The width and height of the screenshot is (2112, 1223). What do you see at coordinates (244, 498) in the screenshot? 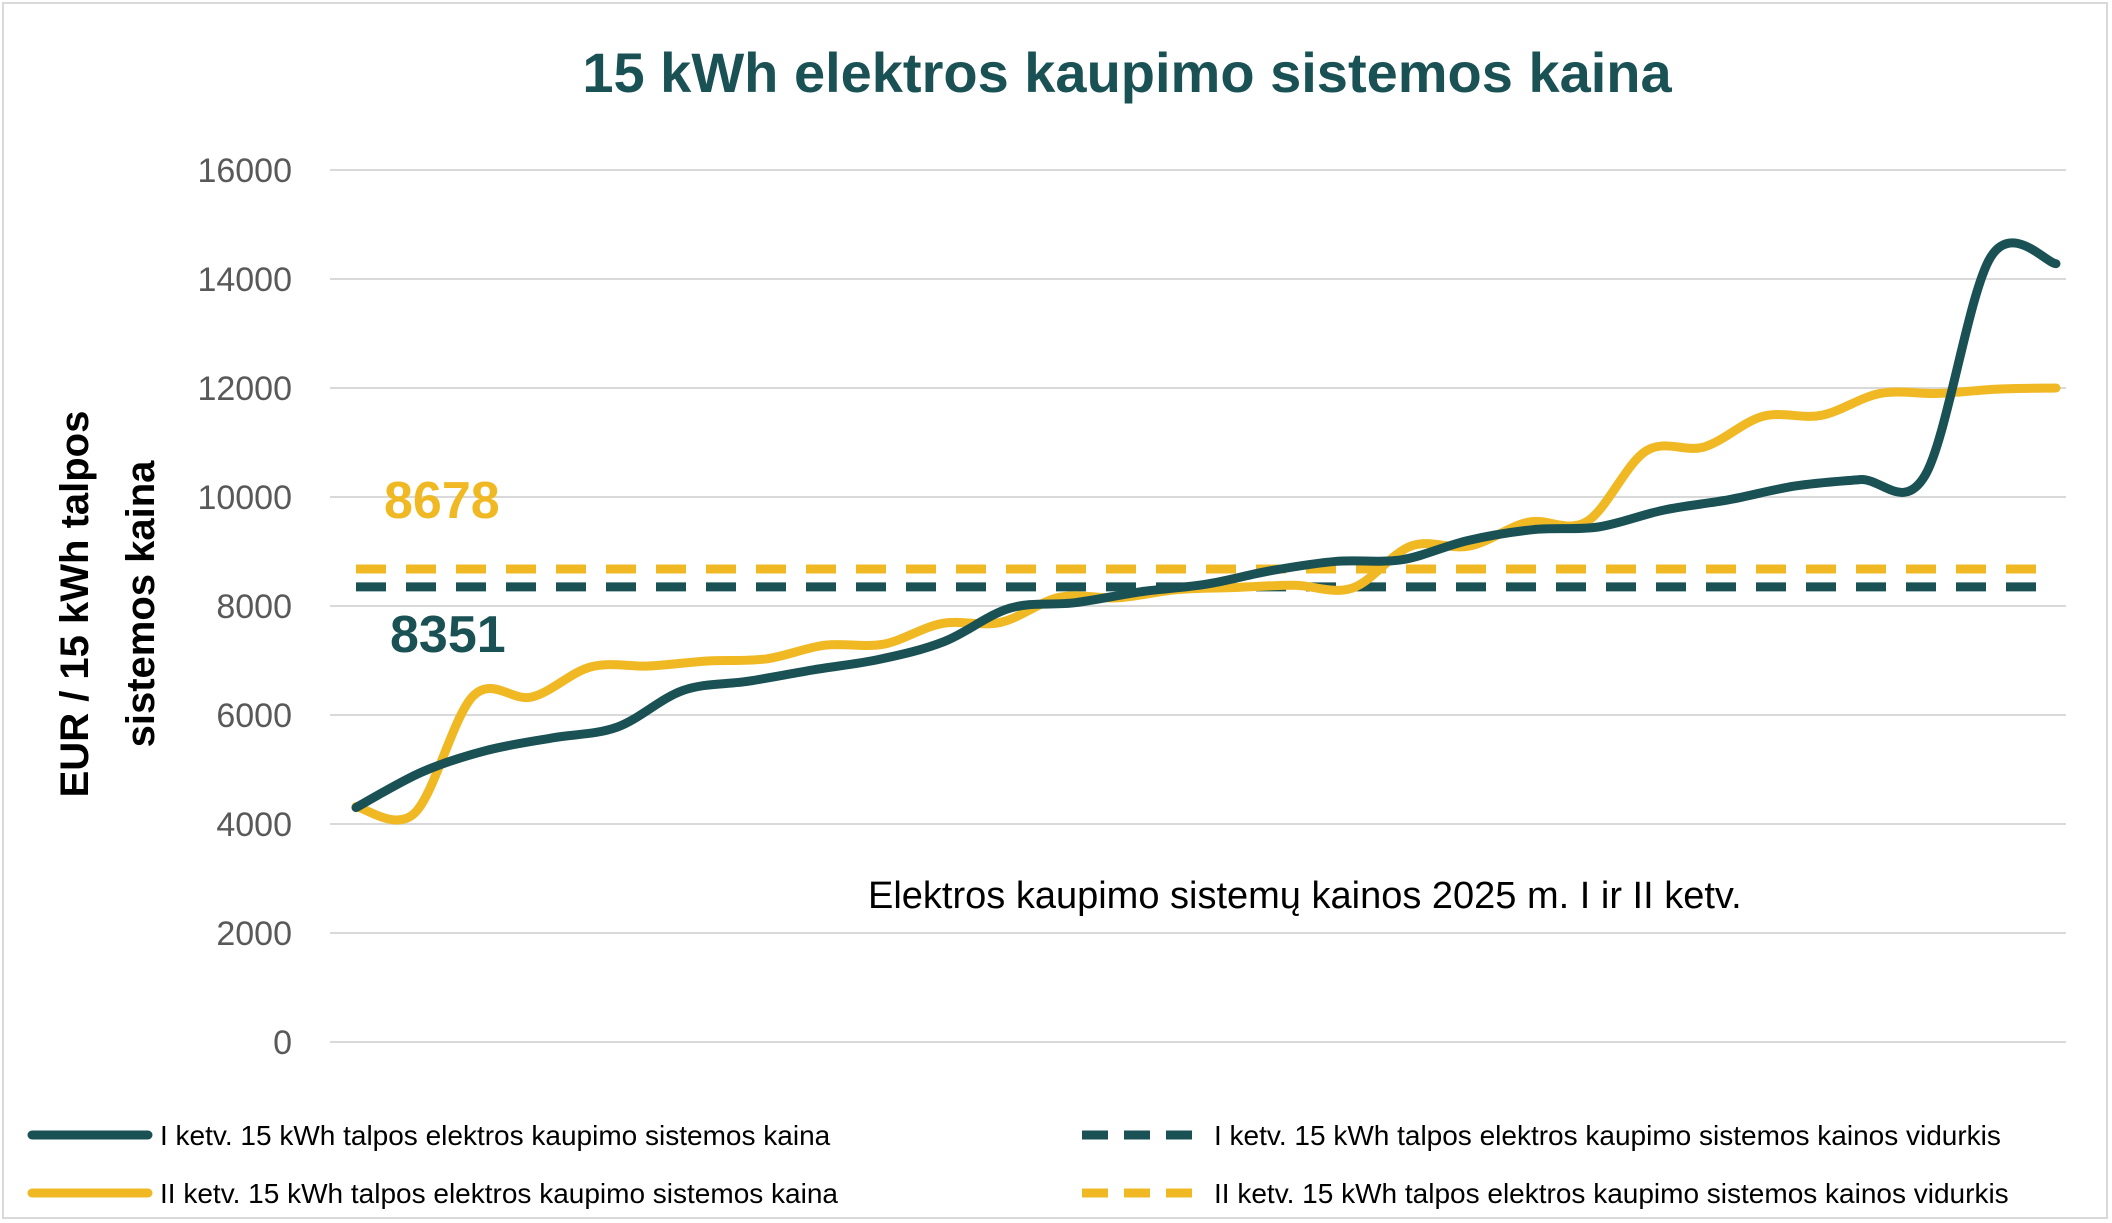
I see `y-tick-label: 10000` at bounding box center [244, 498].